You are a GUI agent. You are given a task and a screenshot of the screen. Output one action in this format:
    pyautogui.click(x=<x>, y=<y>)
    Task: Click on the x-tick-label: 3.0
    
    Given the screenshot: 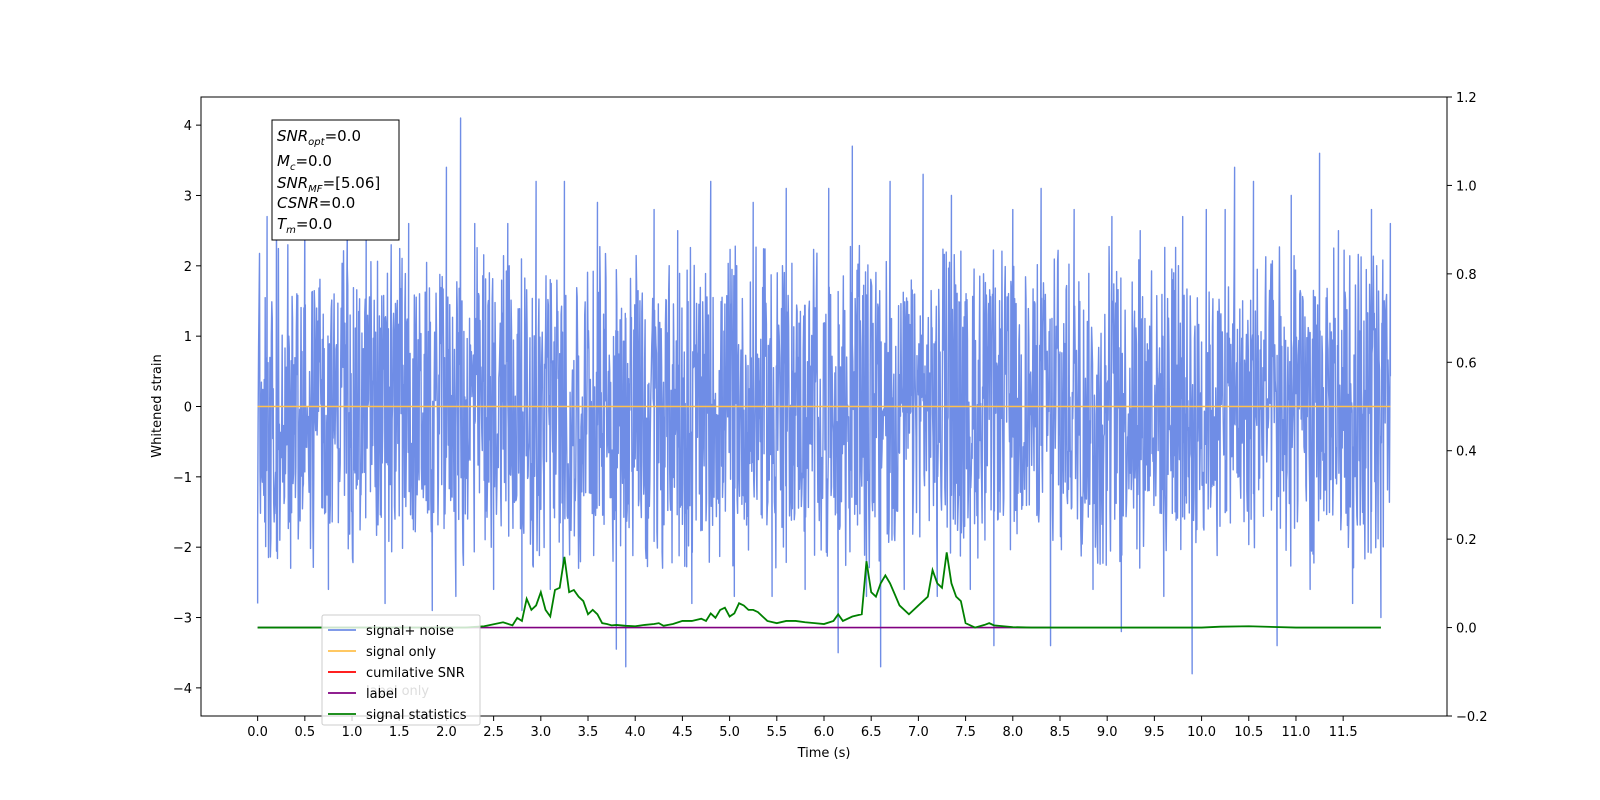 What is the action you would take?
    pyautogui.click(x=540, y=732)
    